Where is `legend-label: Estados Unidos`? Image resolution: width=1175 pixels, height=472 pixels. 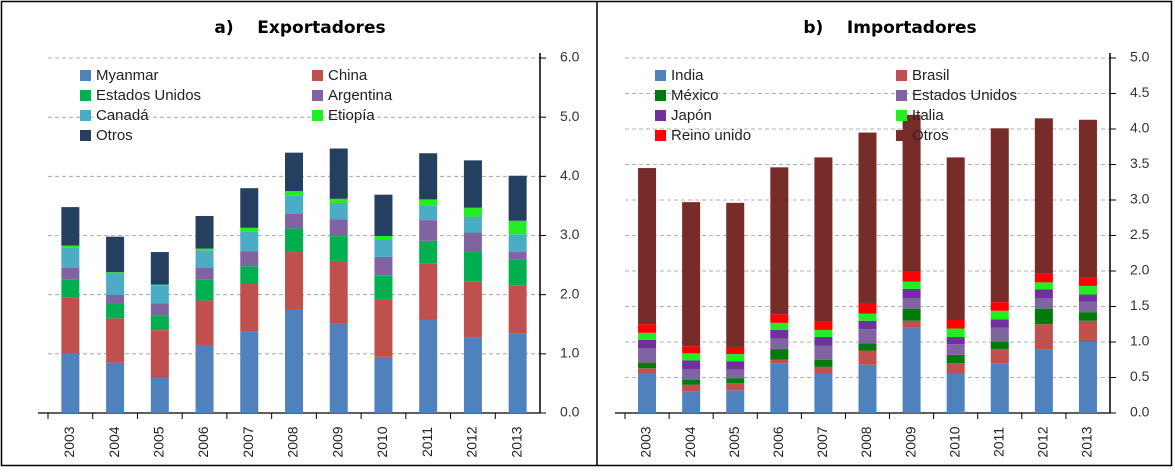 legend-label: Estados Unidos is located at coordinates (964, 95).